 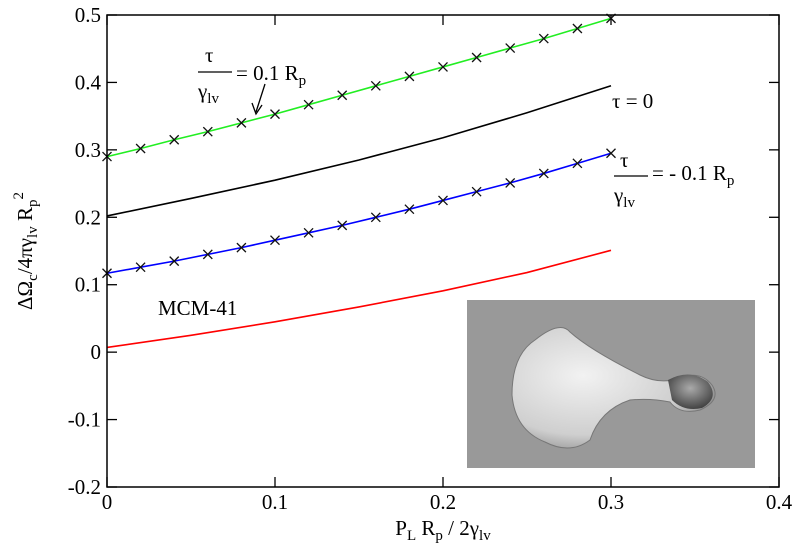 I want to click on annotation-arrowhead, so click(x=257, y=109).